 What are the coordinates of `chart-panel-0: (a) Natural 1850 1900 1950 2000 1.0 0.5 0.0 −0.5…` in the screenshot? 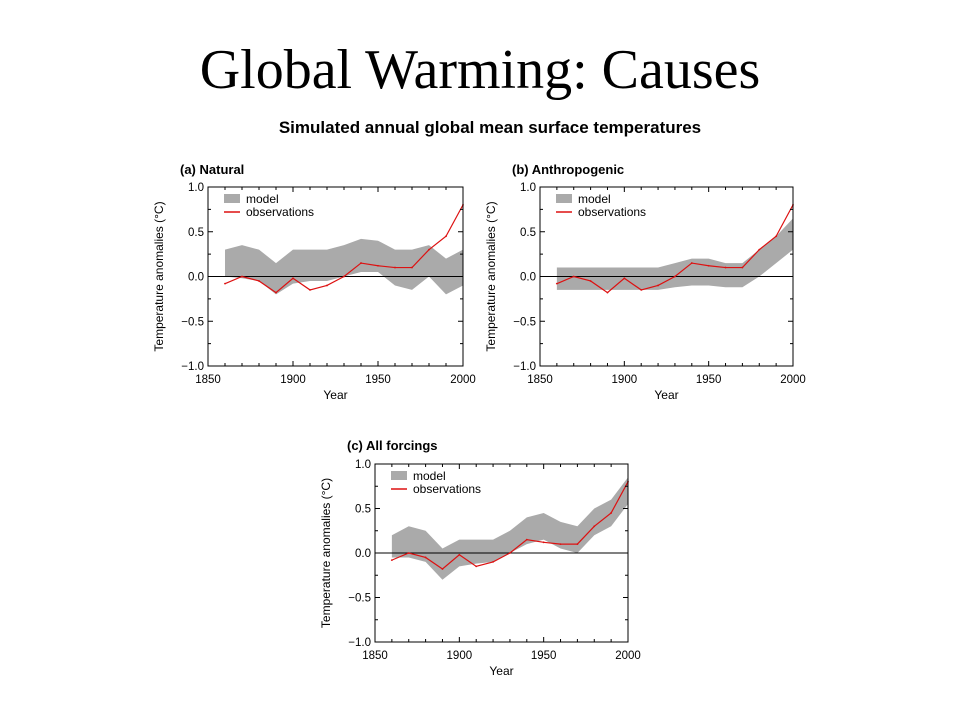 It's located at (314, 282).